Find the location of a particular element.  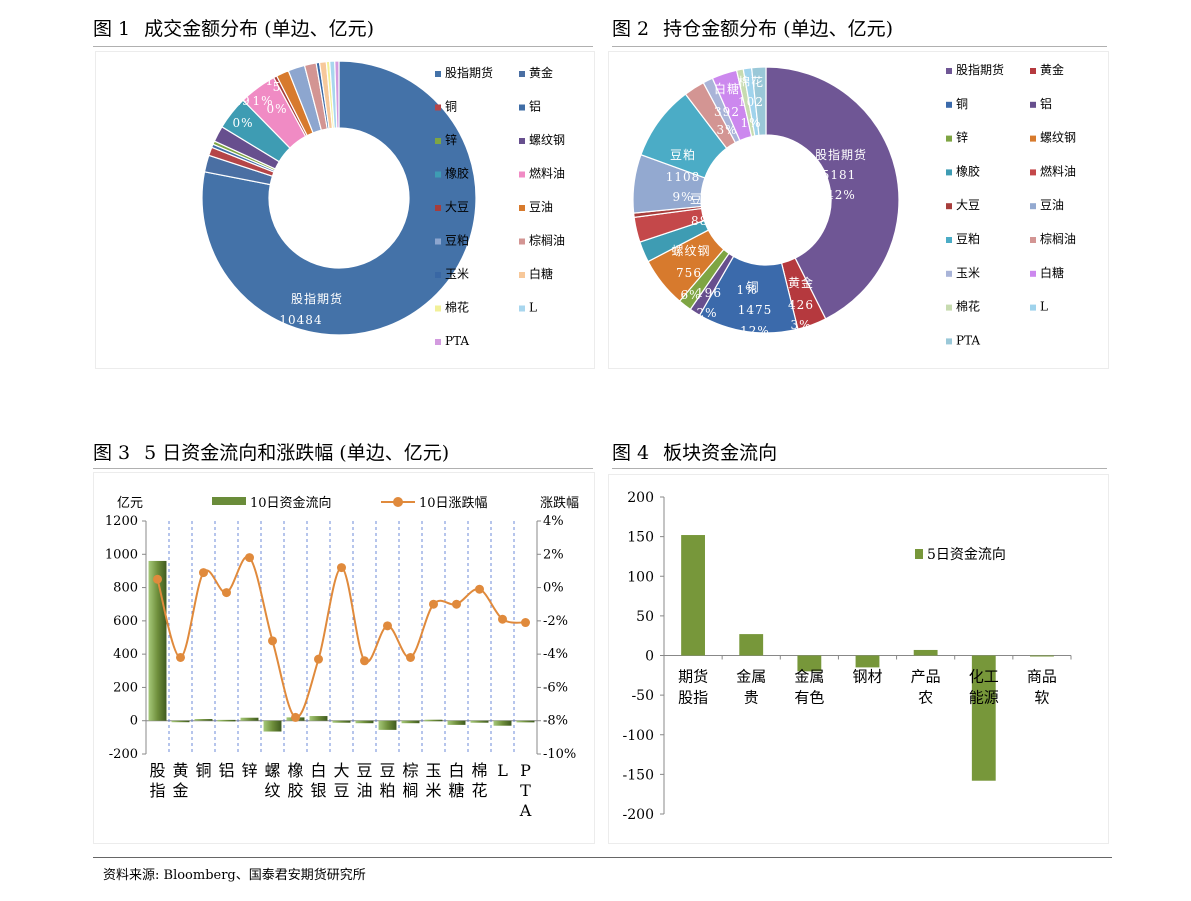

category-label: 贵 is located at coordinates (751, 698).